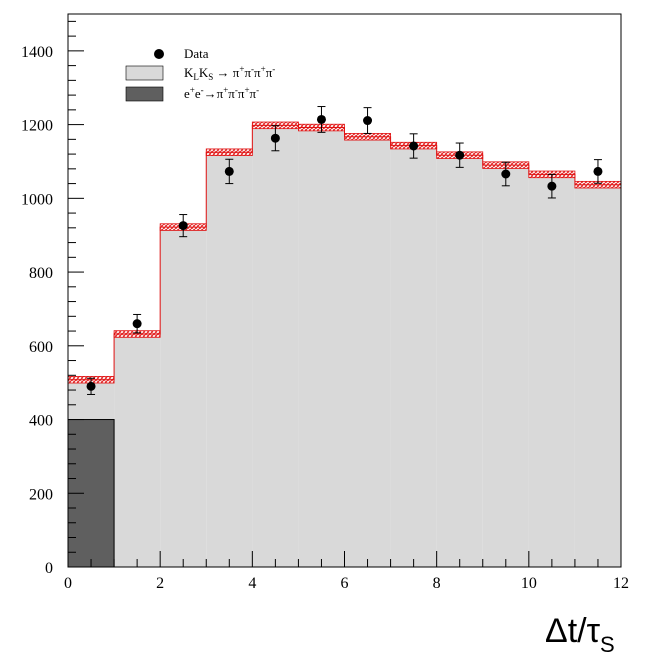 This screenshot has height=671, width=646. Describe the element at coordinates (437, 583) in the screenshot. I see `x-tick-label: 8` at that location.